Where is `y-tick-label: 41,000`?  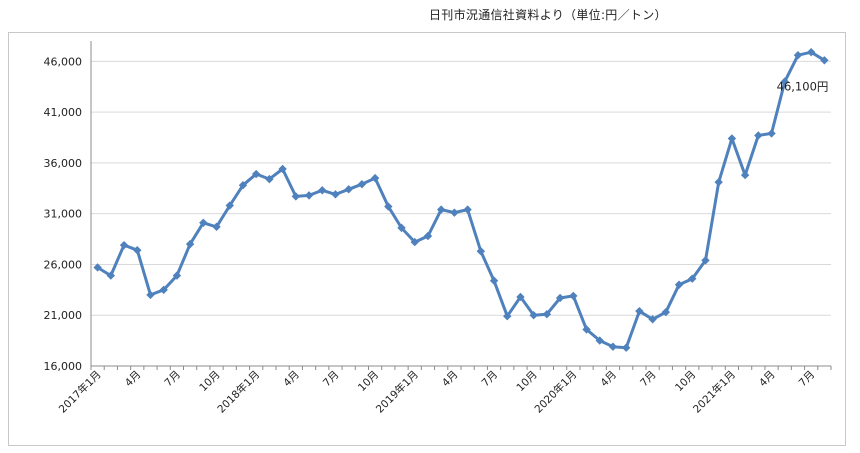 y-tick-label: 41,000 is located at coordinates (63, 112).